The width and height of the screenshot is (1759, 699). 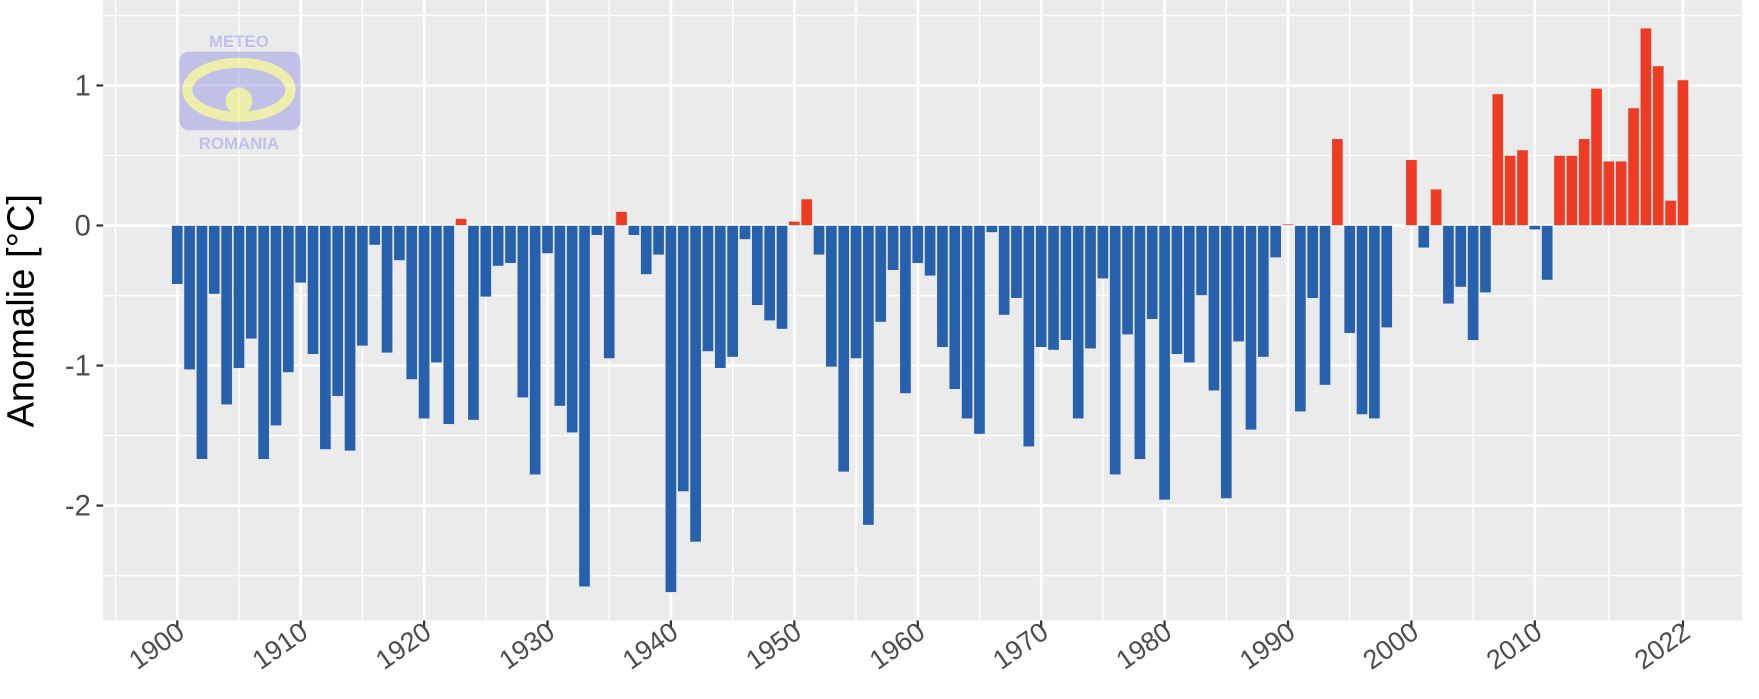 What do you see at coordinates (83, 87) in the screenshot?
I see `y-tick-label: 1` at bounding box center [83, 87].